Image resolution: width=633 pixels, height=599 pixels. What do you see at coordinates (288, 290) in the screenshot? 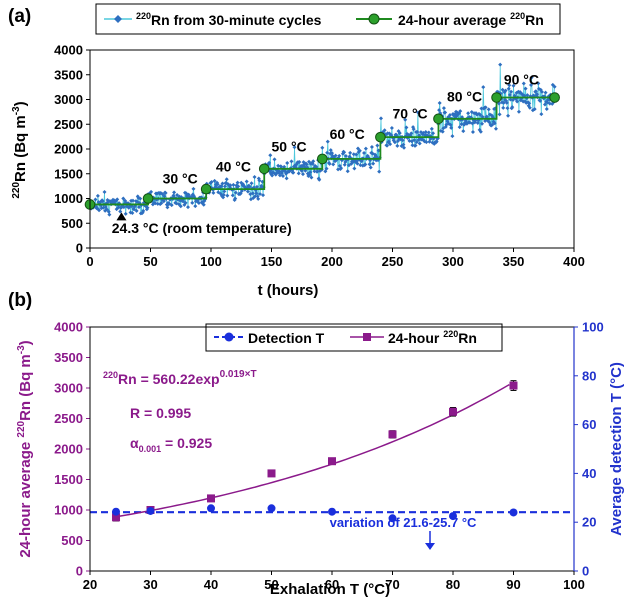
I see `panel-a-xlabel: t (hours)` at bounding box center [288, 290].